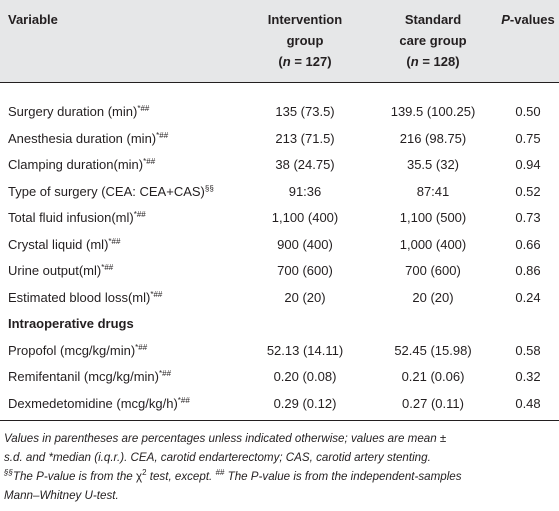  Describe the element at coordinates (305, 111) in the screenshot. I see `intervention-cell: 135 (73.5)` at that location.